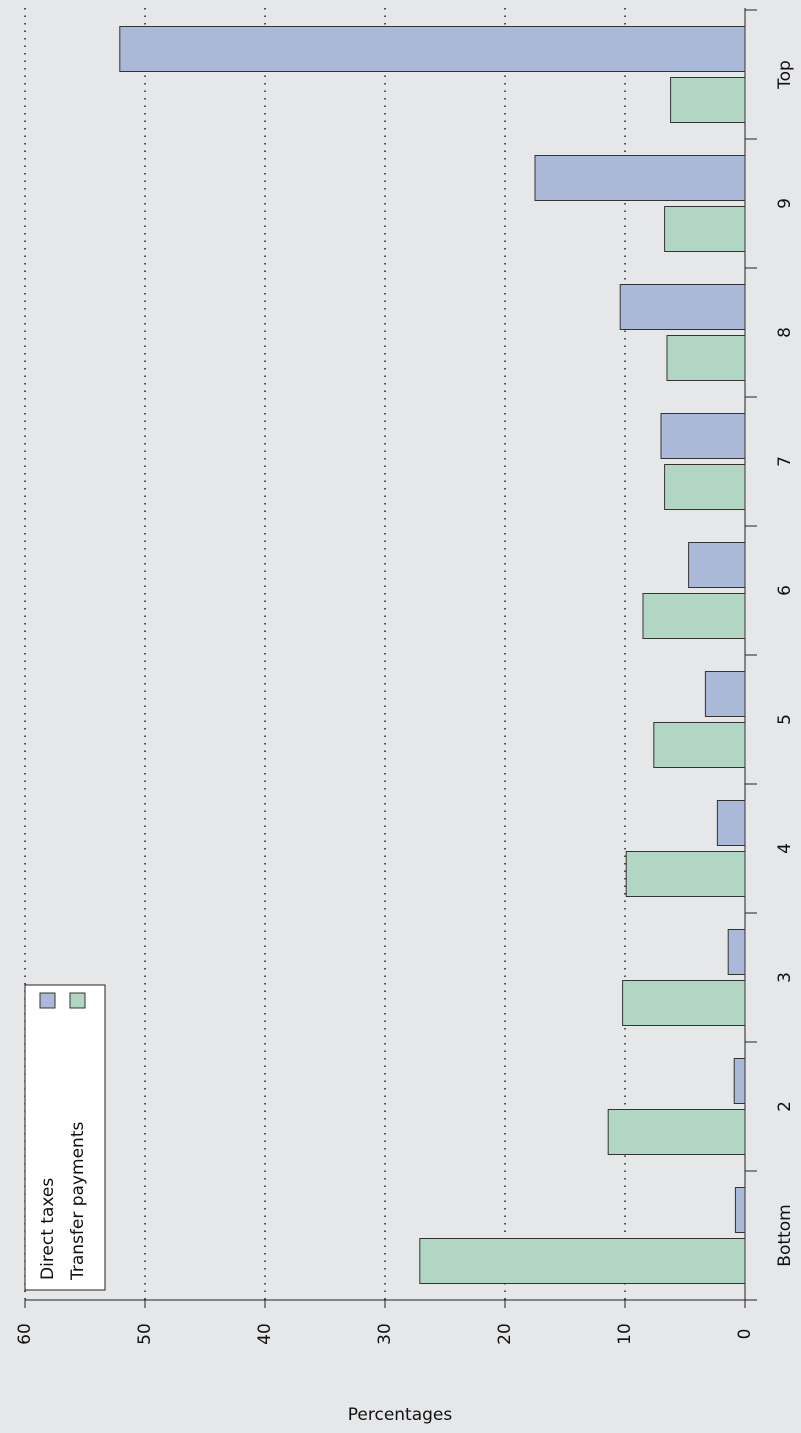  Describe the element at coordinates (625, 1334) in the screenshot. I see `y-tick-label: 10` at that location.